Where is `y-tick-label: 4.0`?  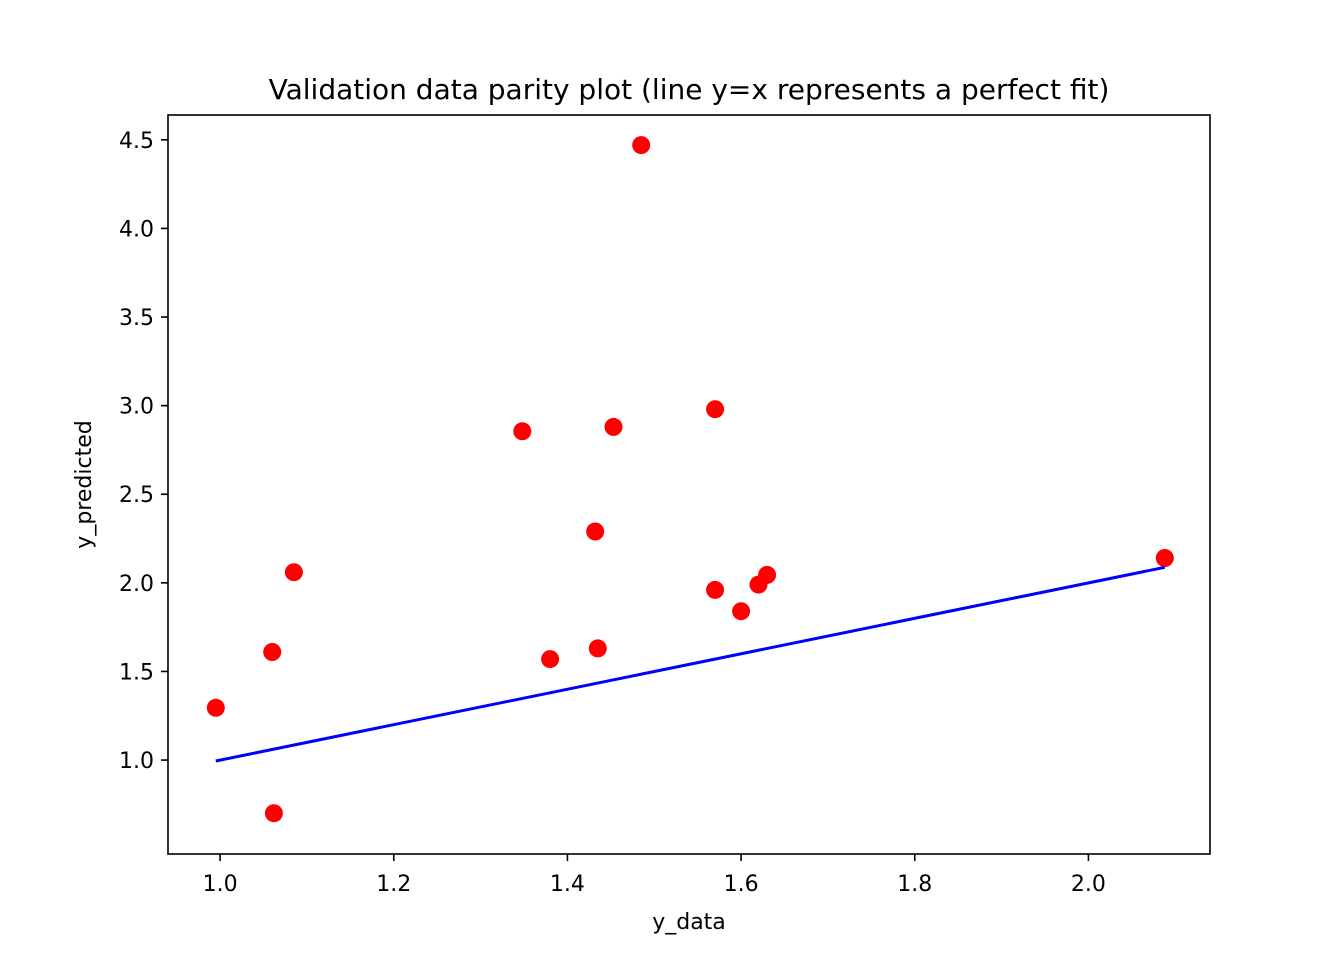
y-tick-label: 4.0 is located at coordinates (136, 229).